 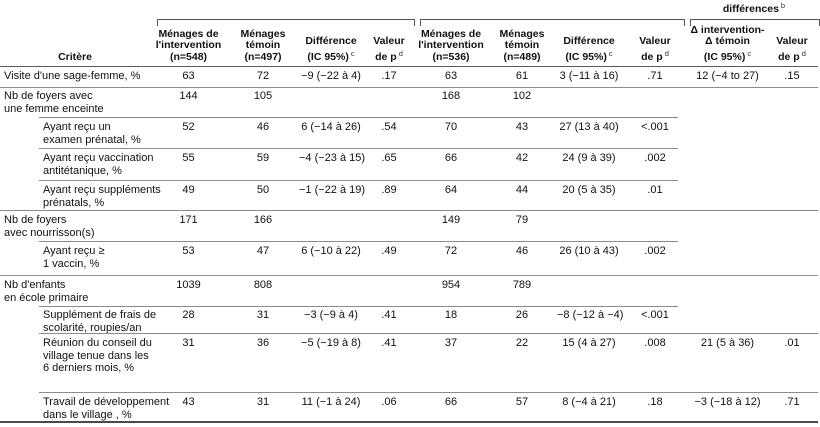 What do you see at coordinates (655, 343) in the screenshot?
I see `cell-g2-pvalue: .008` at bounding box center [655, 343].